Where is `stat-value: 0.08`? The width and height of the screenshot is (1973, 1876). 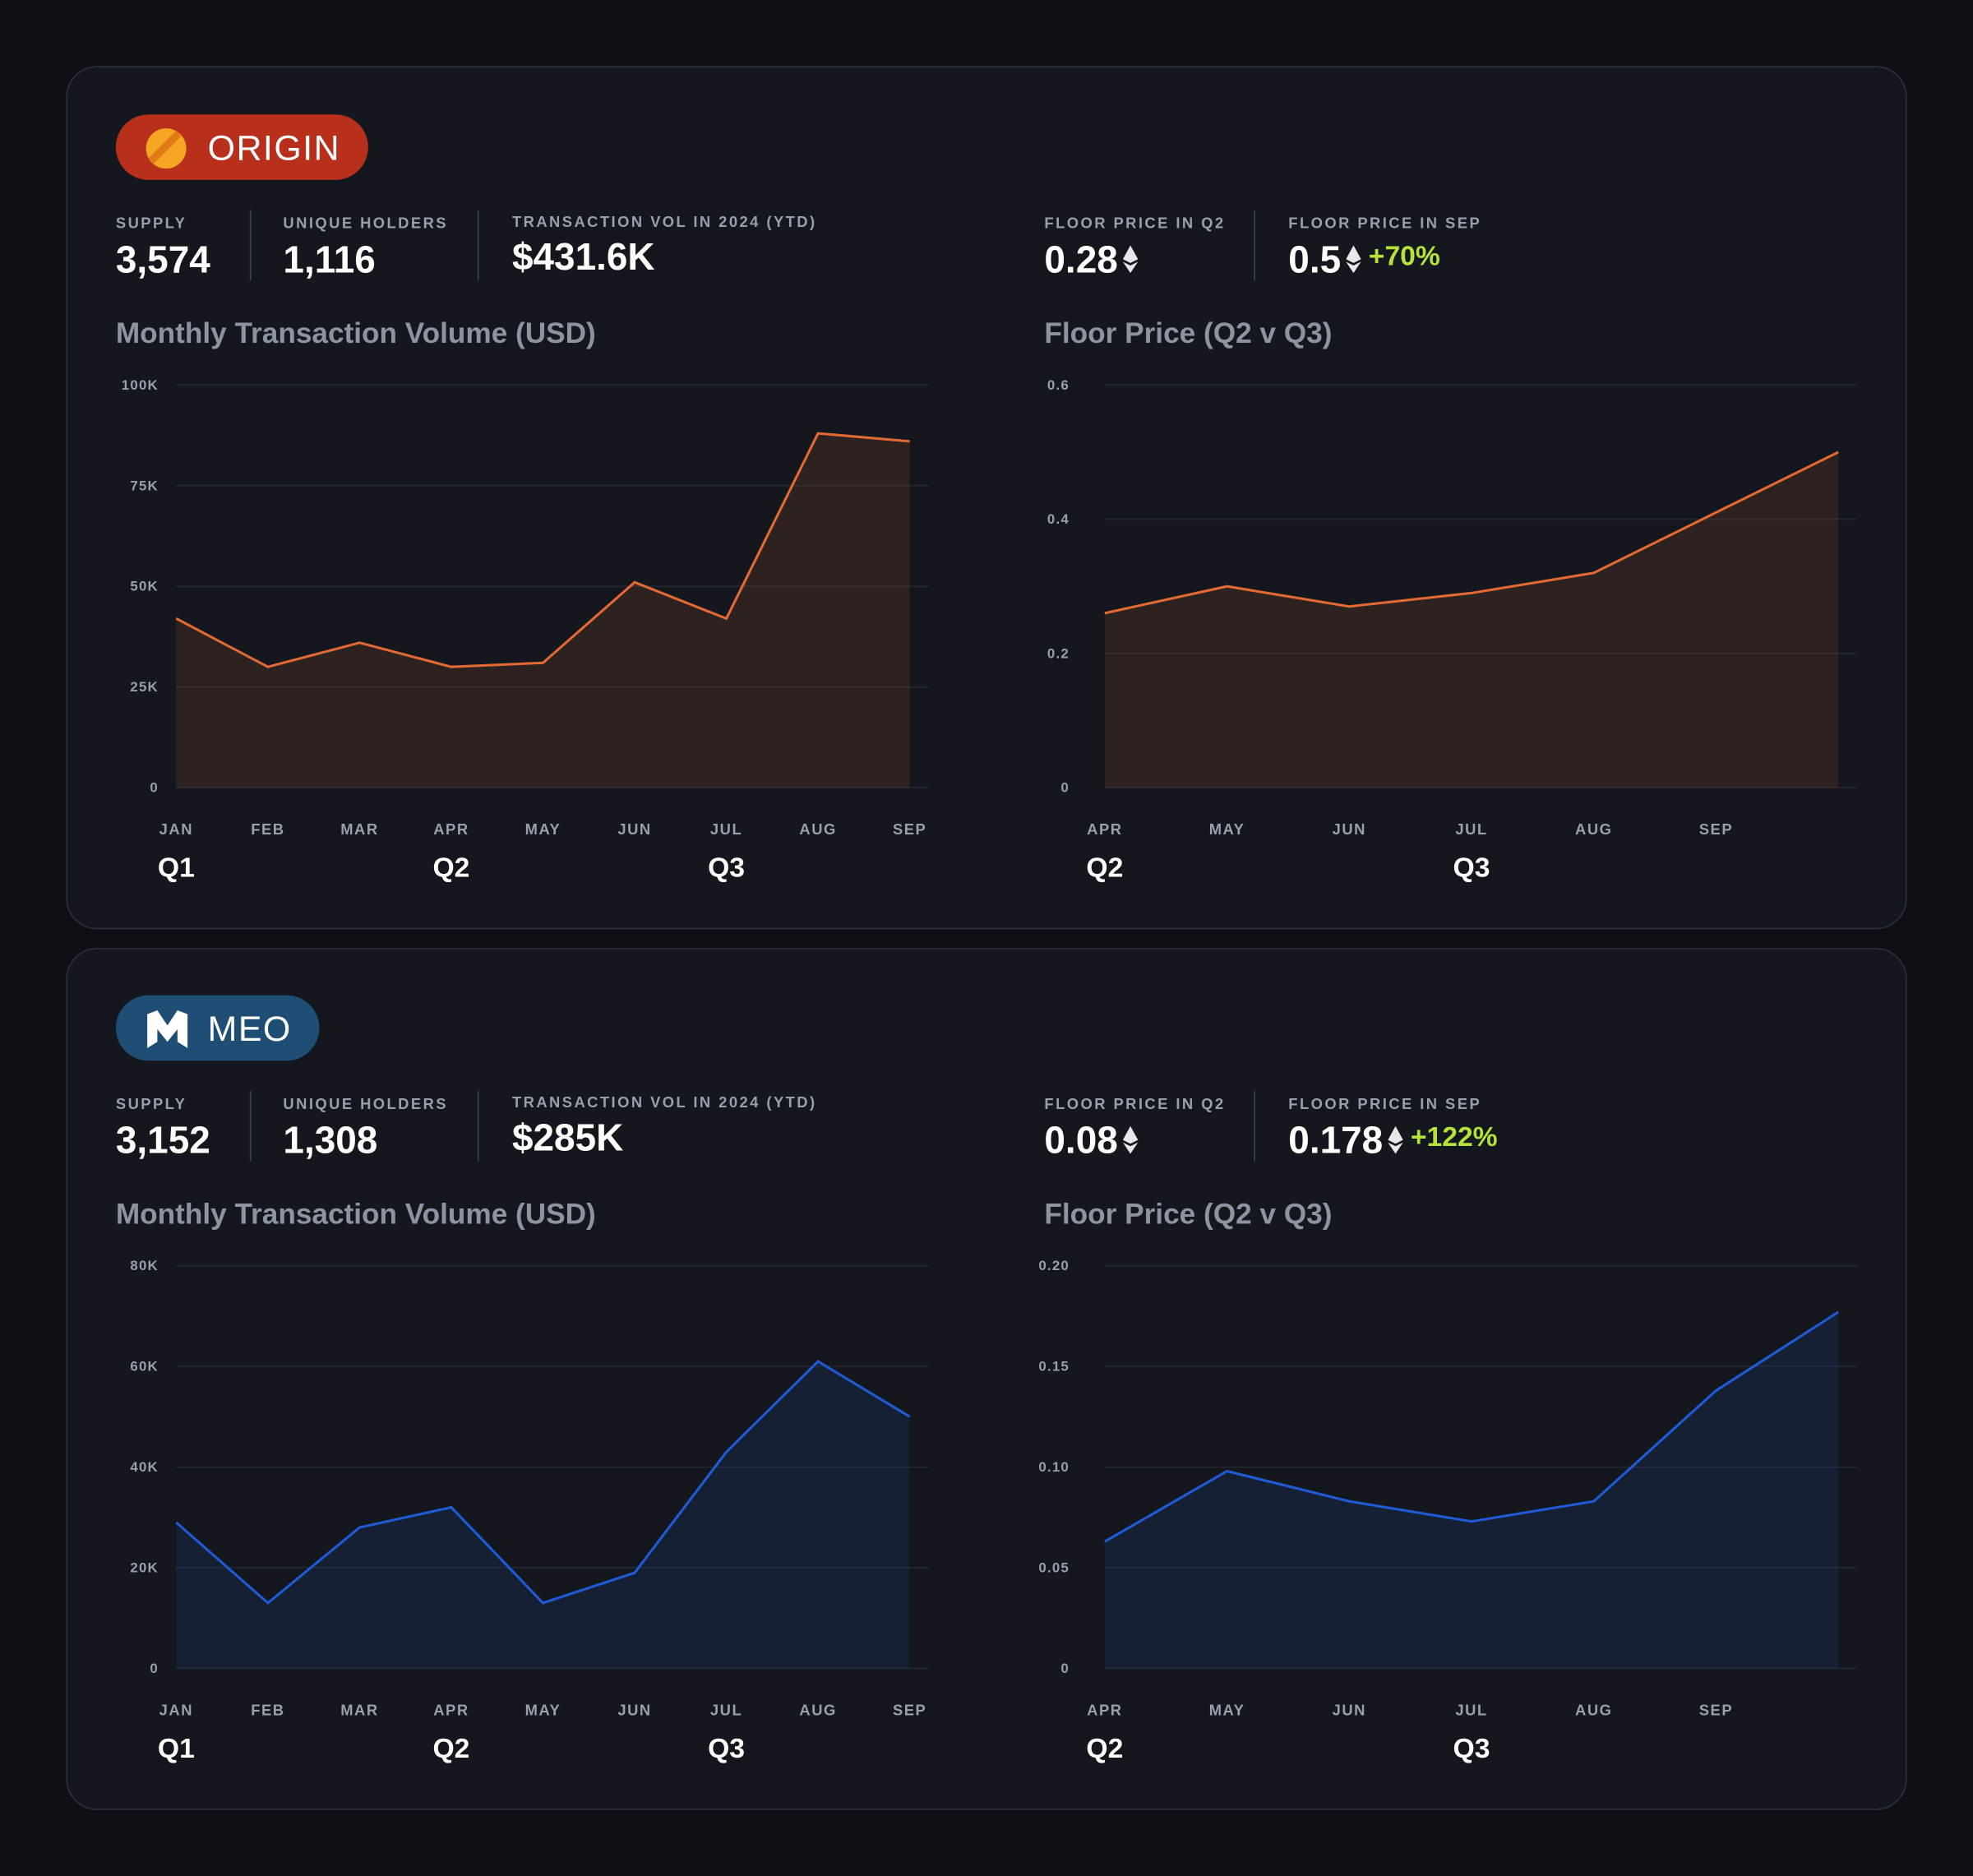 stat-value: 0.08 is located at coordinates (1081, 1140).